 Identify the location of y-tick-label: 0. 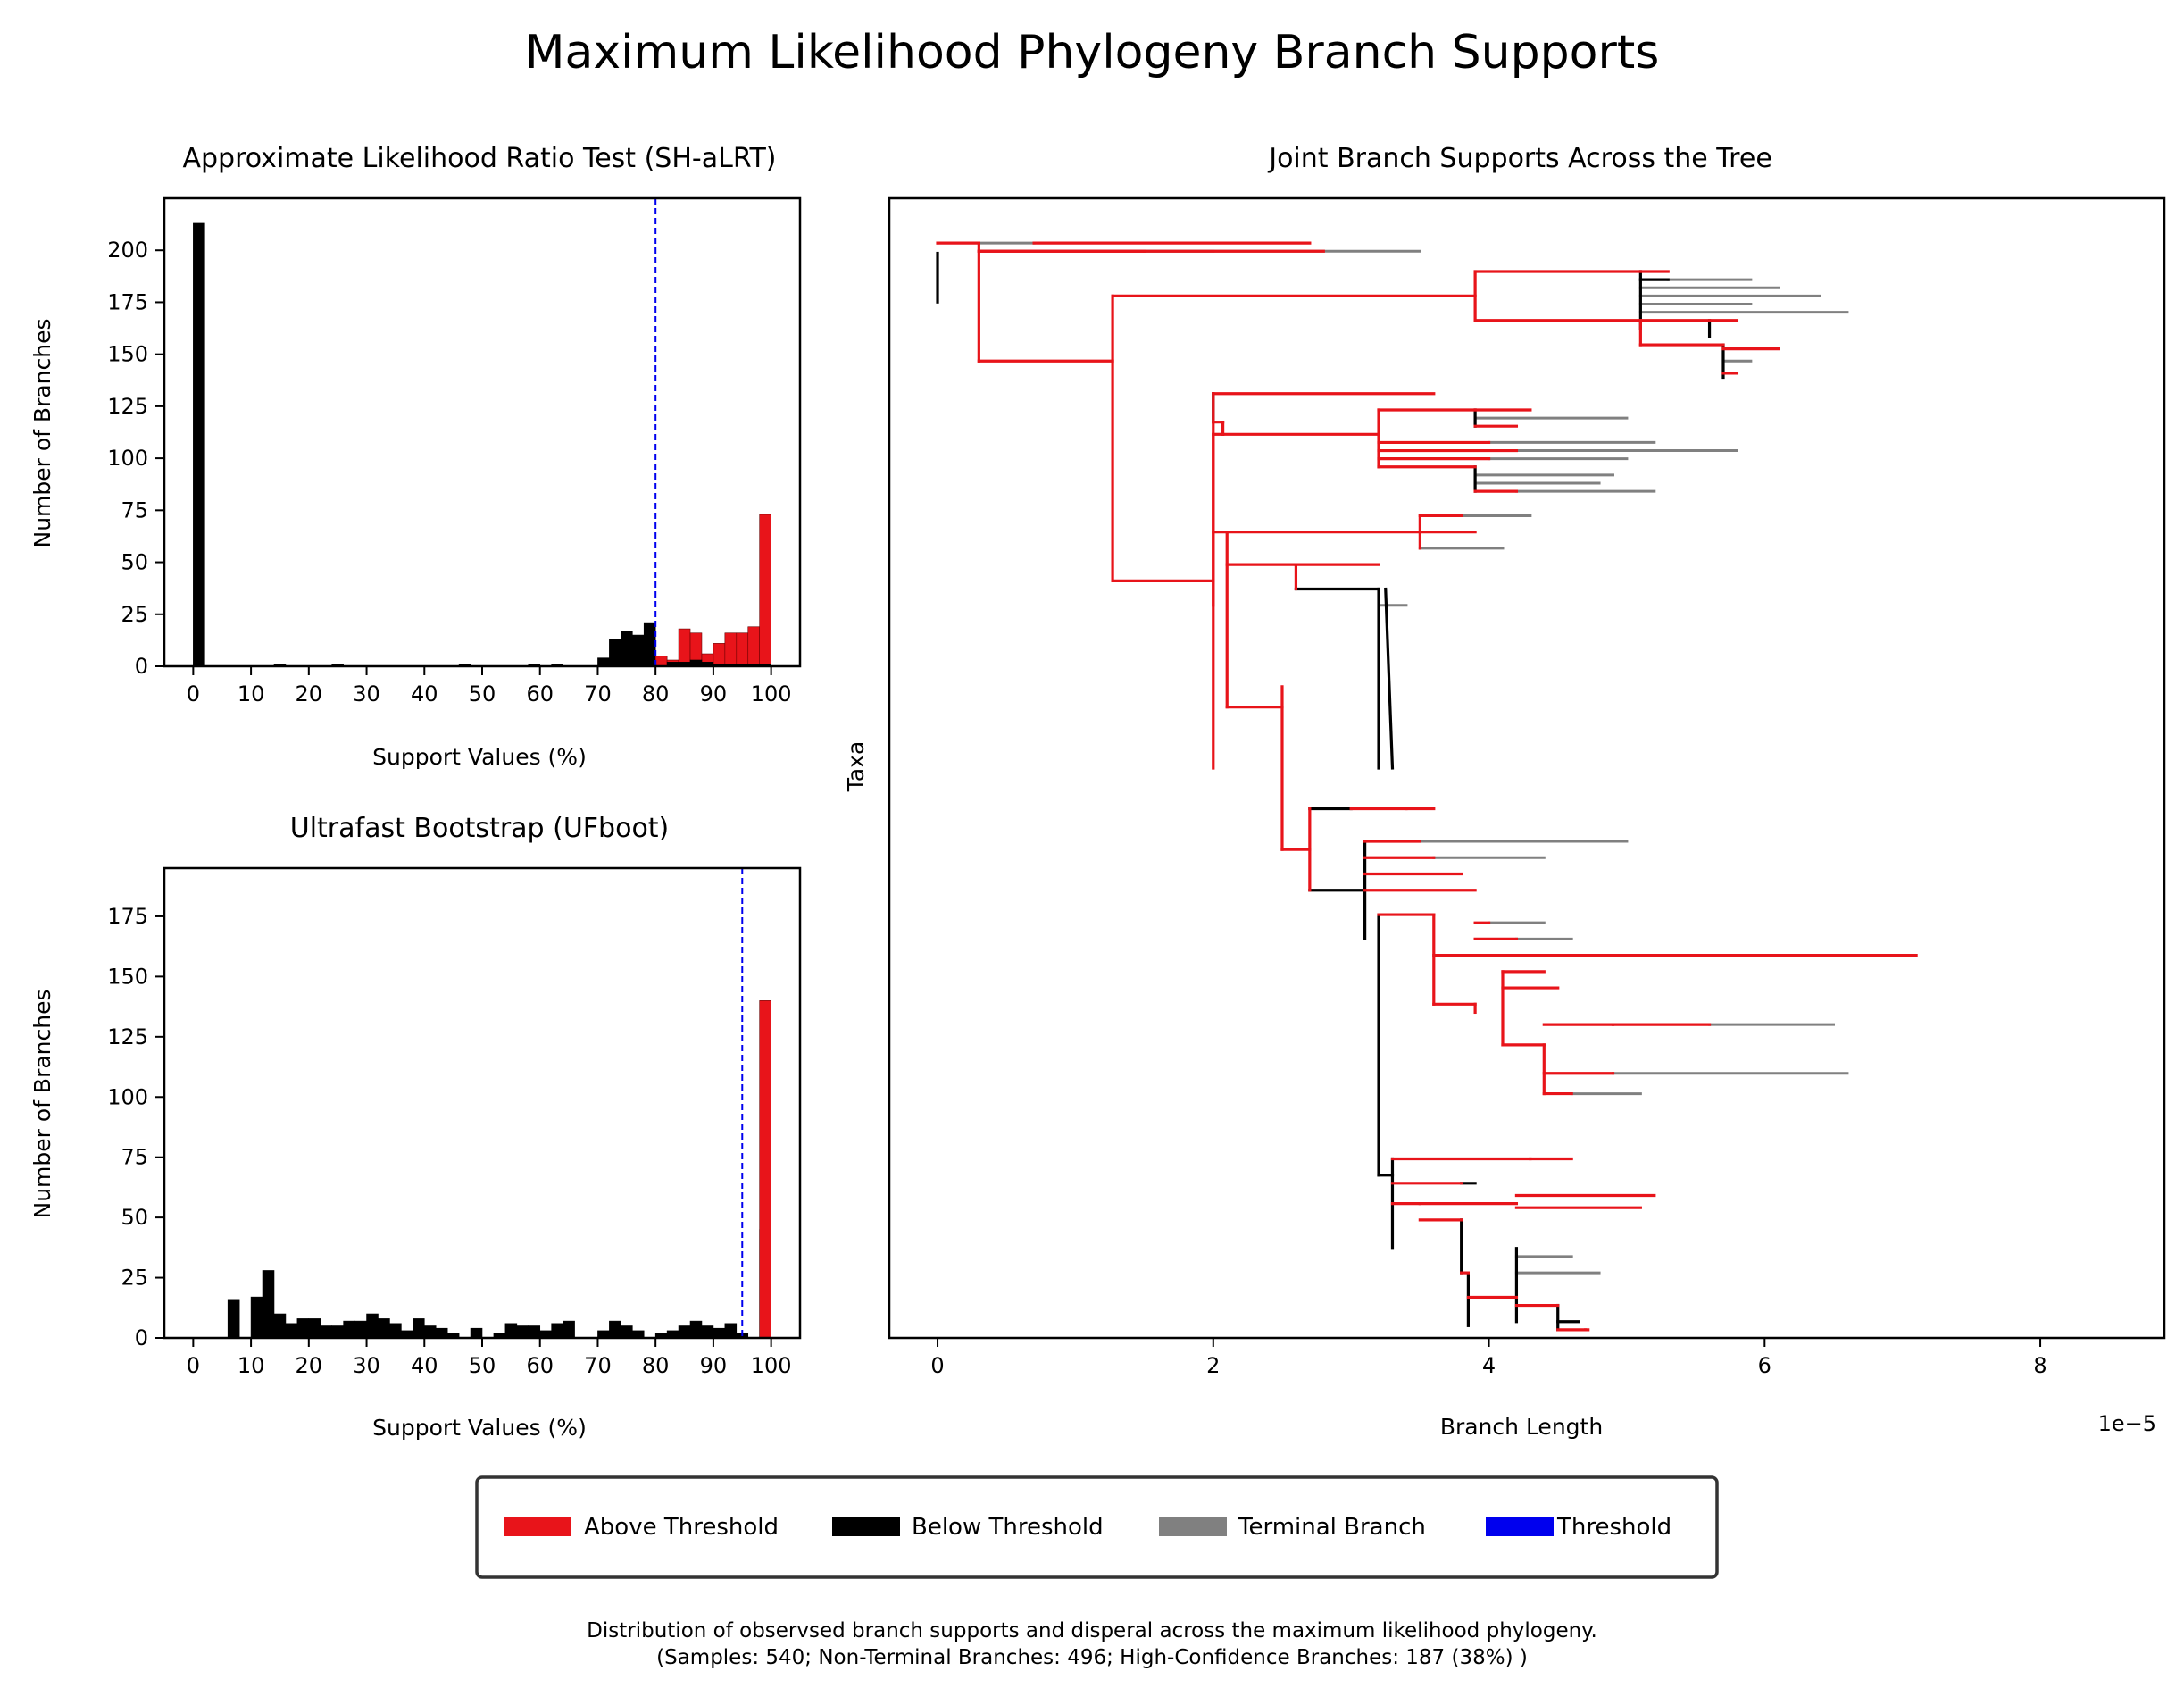
(141, 666).